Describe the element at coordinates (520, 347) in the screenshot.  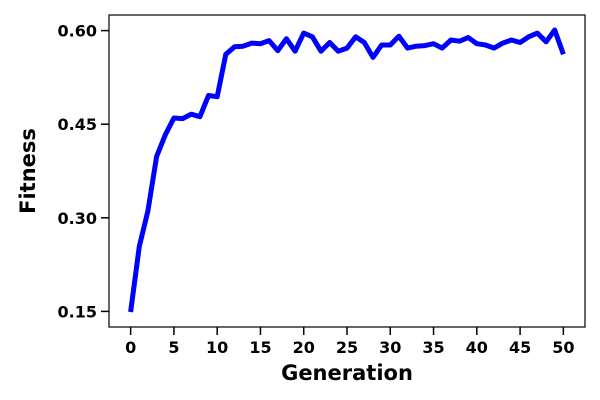
I see `x-tick-label: 45` at that location.